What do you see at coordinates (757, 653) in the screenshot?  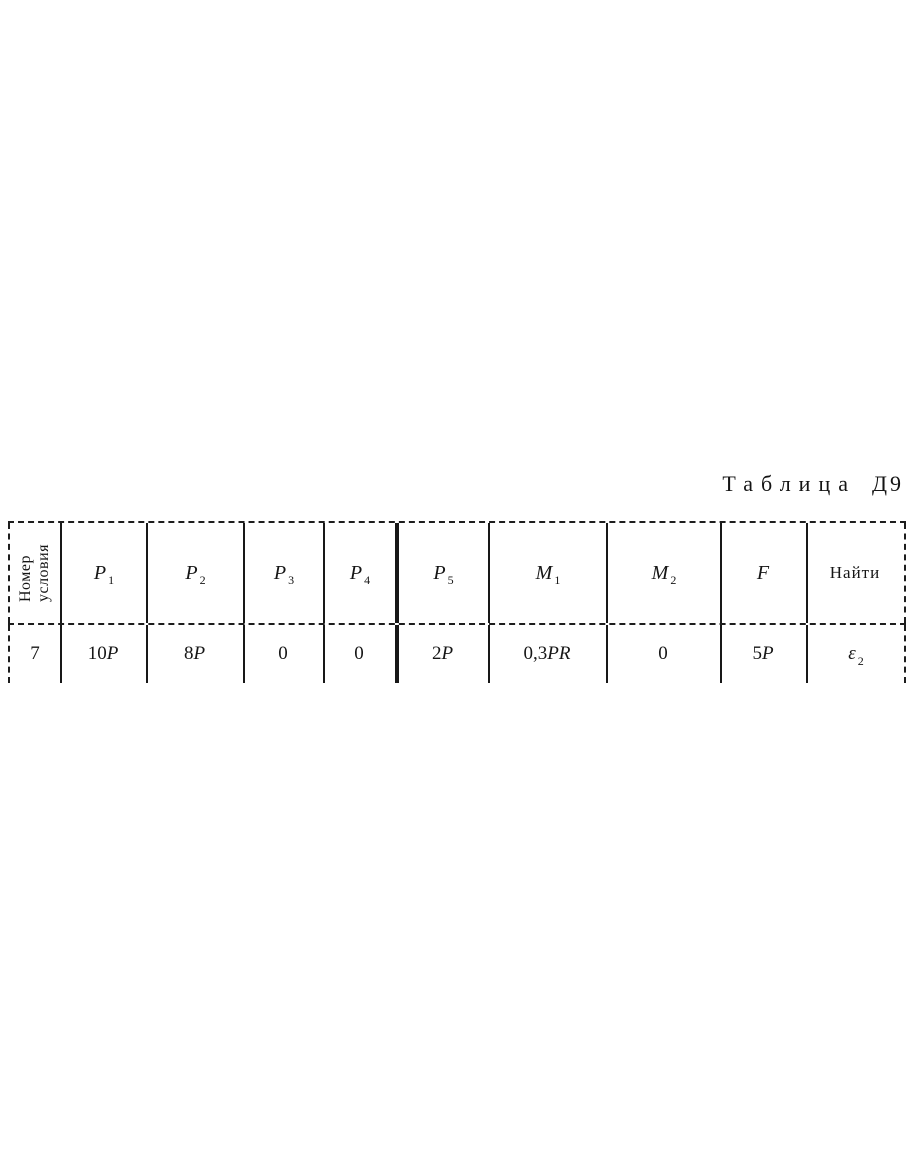 I see `cell-text: 5` at bounding box center [757, 653].